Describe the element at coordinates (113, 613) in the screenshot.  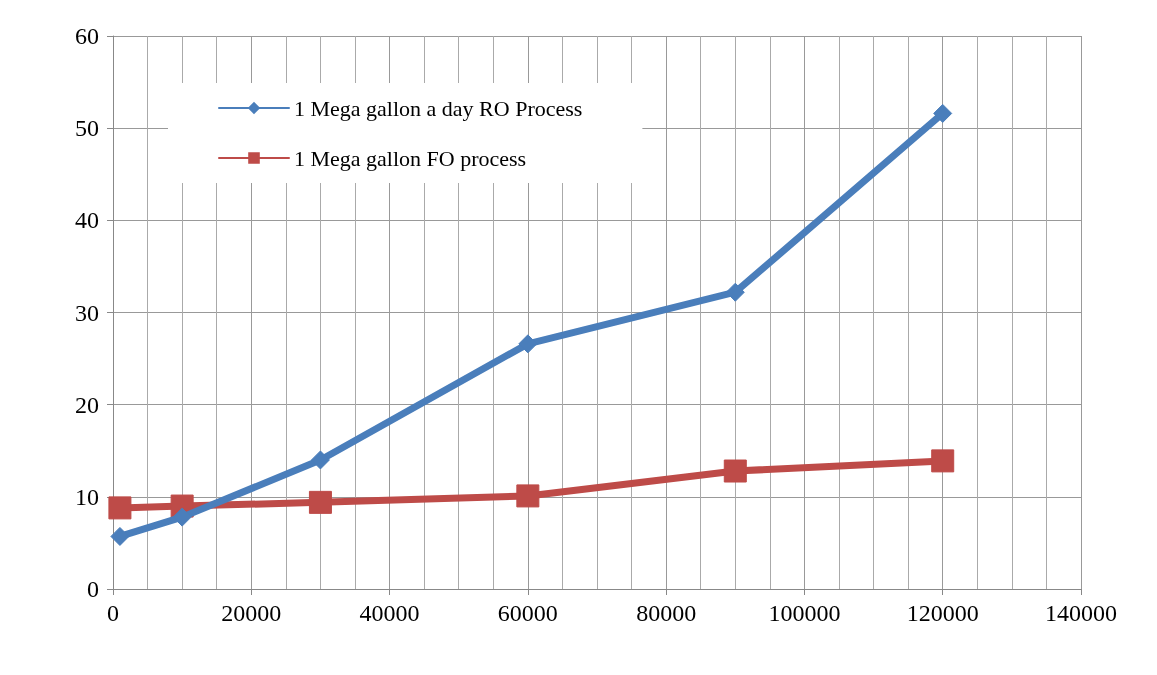
I see `x-tick-label: 0` at that location.